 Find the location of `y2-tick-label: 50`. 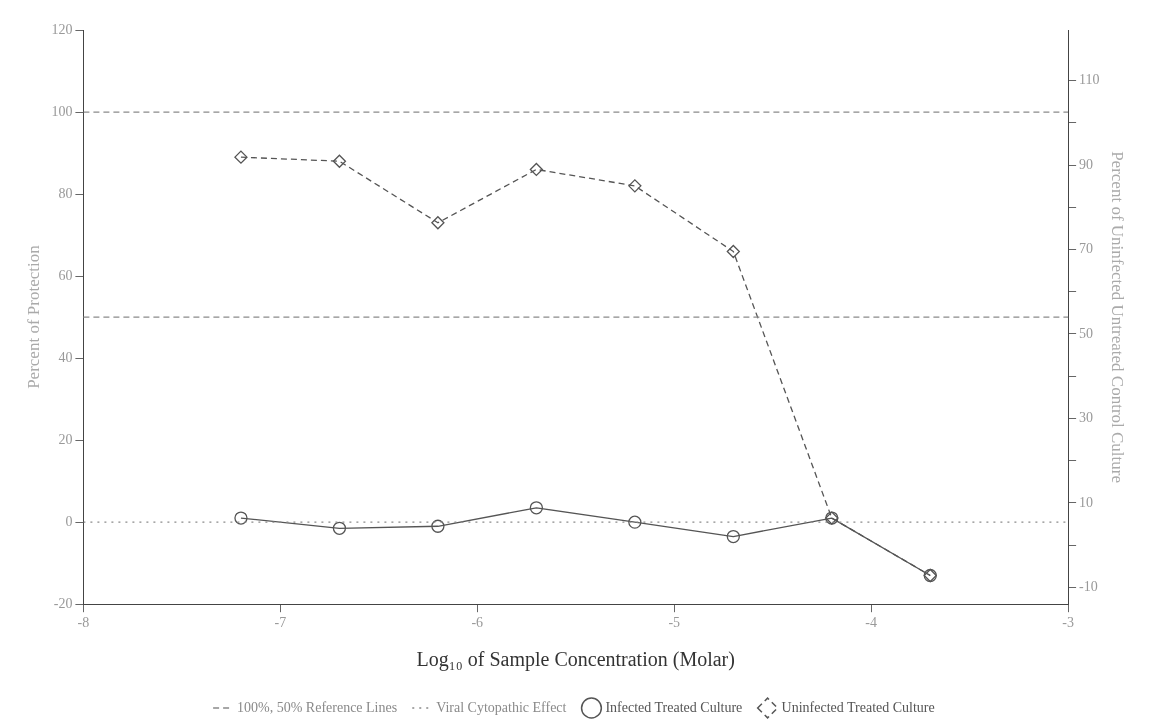

y2-tick-label: 50 is located at coordinates (1086, 333).